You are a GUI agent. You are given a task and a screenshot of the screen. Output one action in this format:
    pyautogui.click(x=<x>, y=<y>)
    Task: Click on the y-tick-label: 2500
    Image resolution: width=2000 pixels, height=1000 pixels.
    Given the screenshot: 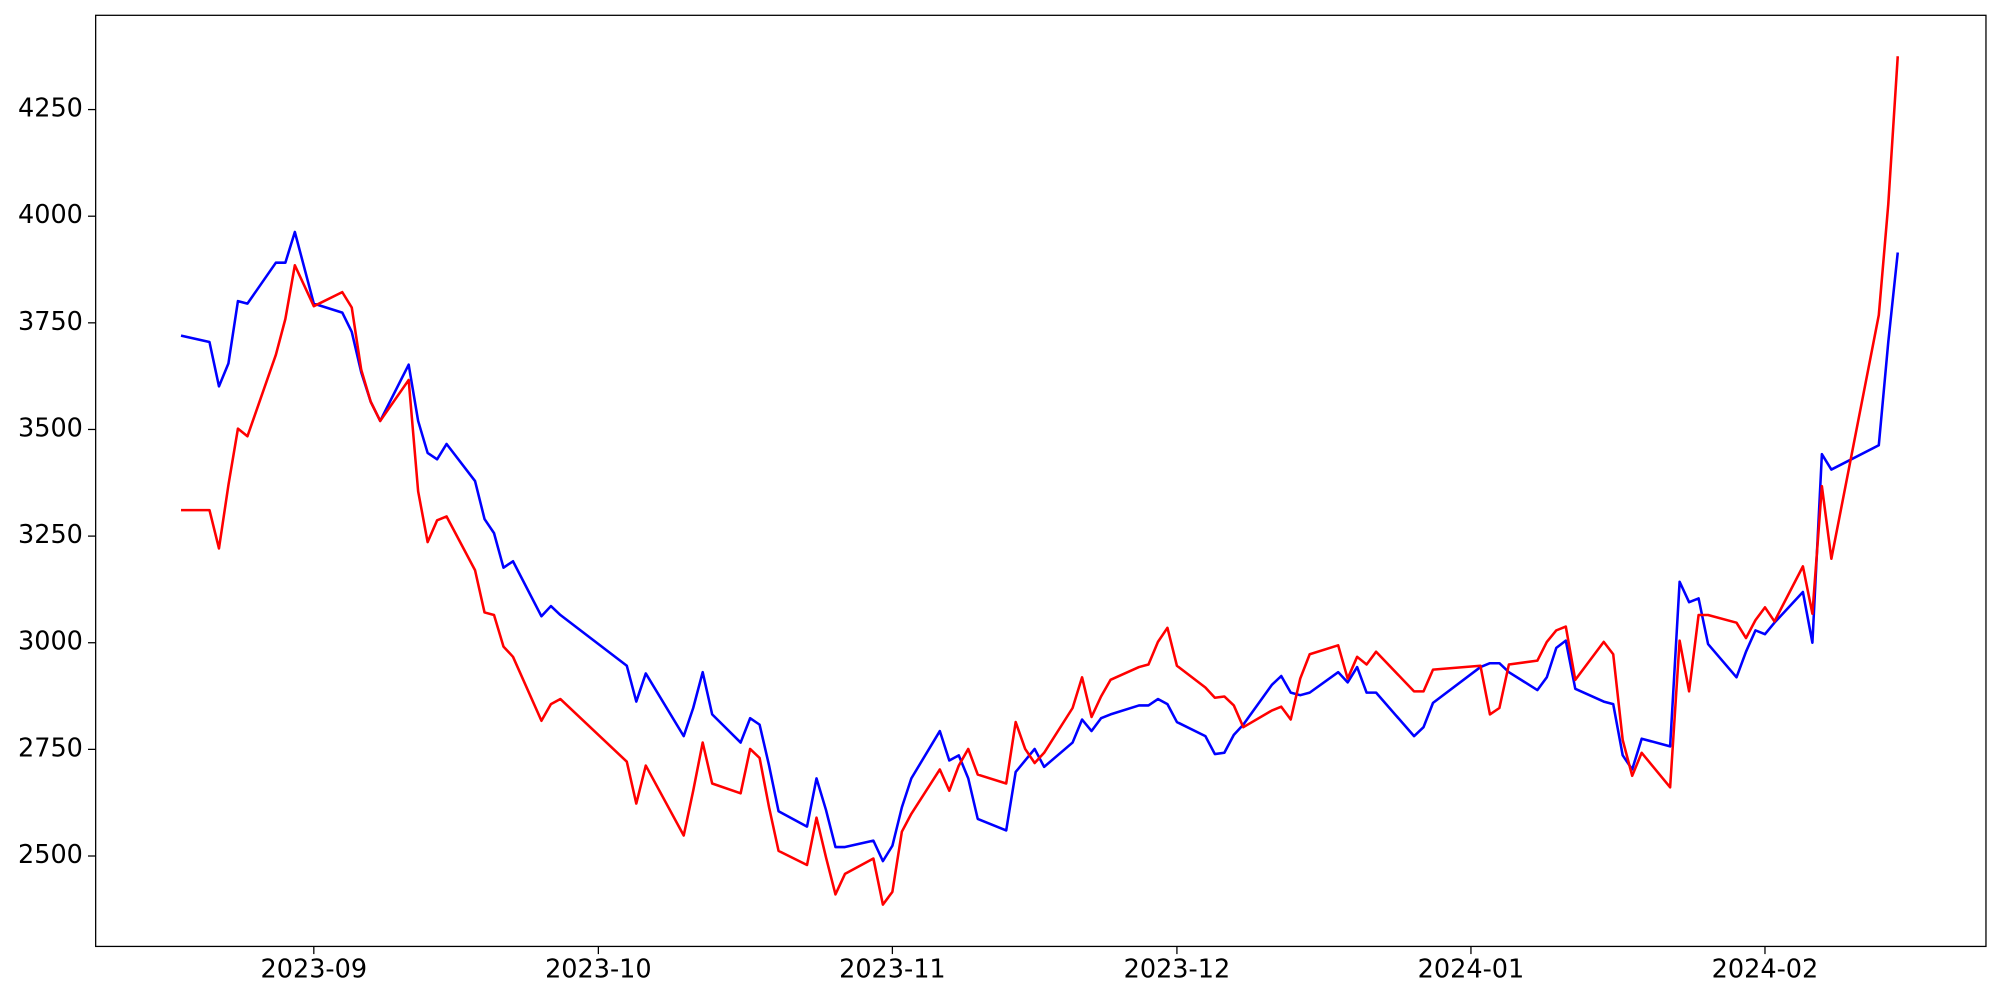 What is the action you would take?
    pyautogui.click(x=50, y=855)
    